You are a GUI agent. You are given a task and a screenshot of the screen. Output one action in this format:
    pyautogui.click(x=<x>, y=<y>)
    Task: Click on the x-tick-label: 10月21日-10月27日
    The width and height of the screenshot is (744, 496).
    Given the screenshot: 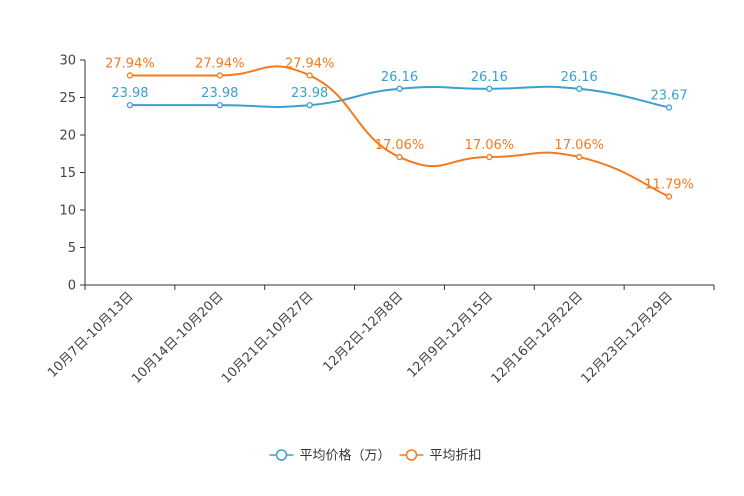 What is the action you would take?
    pyautogui.click(x=267, y=337)
    